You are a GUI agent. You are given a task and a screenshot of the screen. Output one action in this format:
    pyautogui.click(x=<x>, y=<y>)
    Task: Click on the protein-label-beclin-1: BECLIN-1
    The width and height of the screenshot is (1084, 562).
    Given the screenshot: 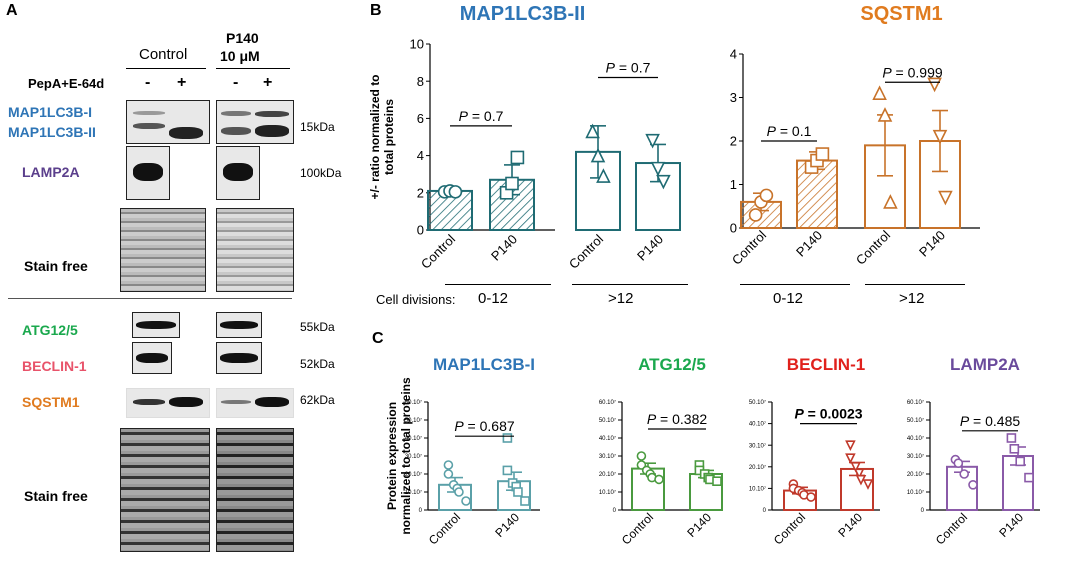 What is the action you would take?
    pyautogui.click(x=54, y=366)
    